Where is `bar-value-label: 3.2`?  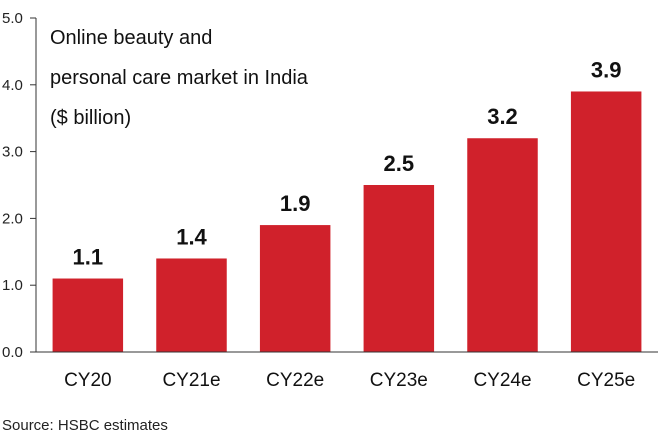
bar-value-label: 3.2 is located at coordinates (502, 116).